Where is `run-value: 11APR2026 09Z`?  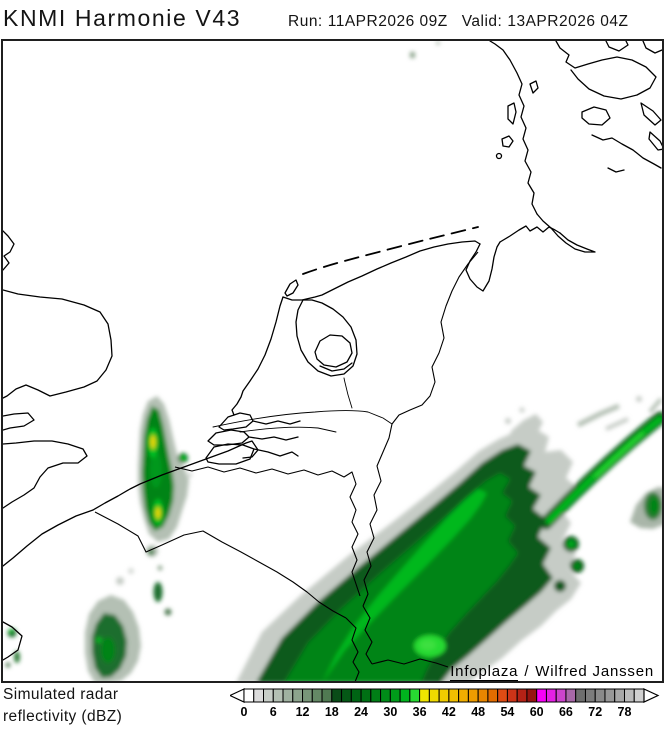 run-value: 11APR2026 09Z is located at coordinates (387, 21).